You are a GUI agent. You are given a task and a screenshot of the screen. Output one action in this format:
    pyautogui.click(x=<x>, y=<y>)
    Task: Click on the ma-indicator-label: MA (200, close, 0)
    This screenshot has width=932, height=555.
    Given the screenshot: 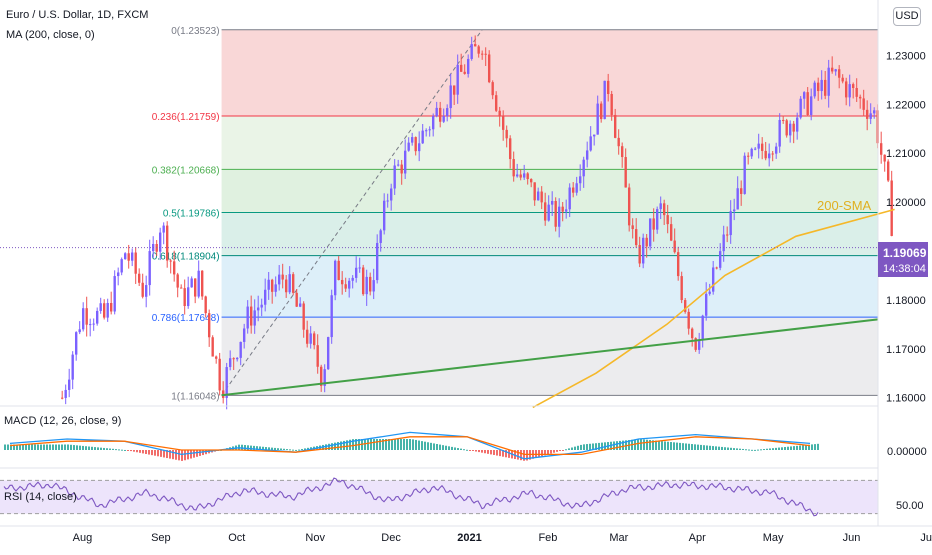 What is the action you would take?
    pyautogui.click(x=50, y=35)
    